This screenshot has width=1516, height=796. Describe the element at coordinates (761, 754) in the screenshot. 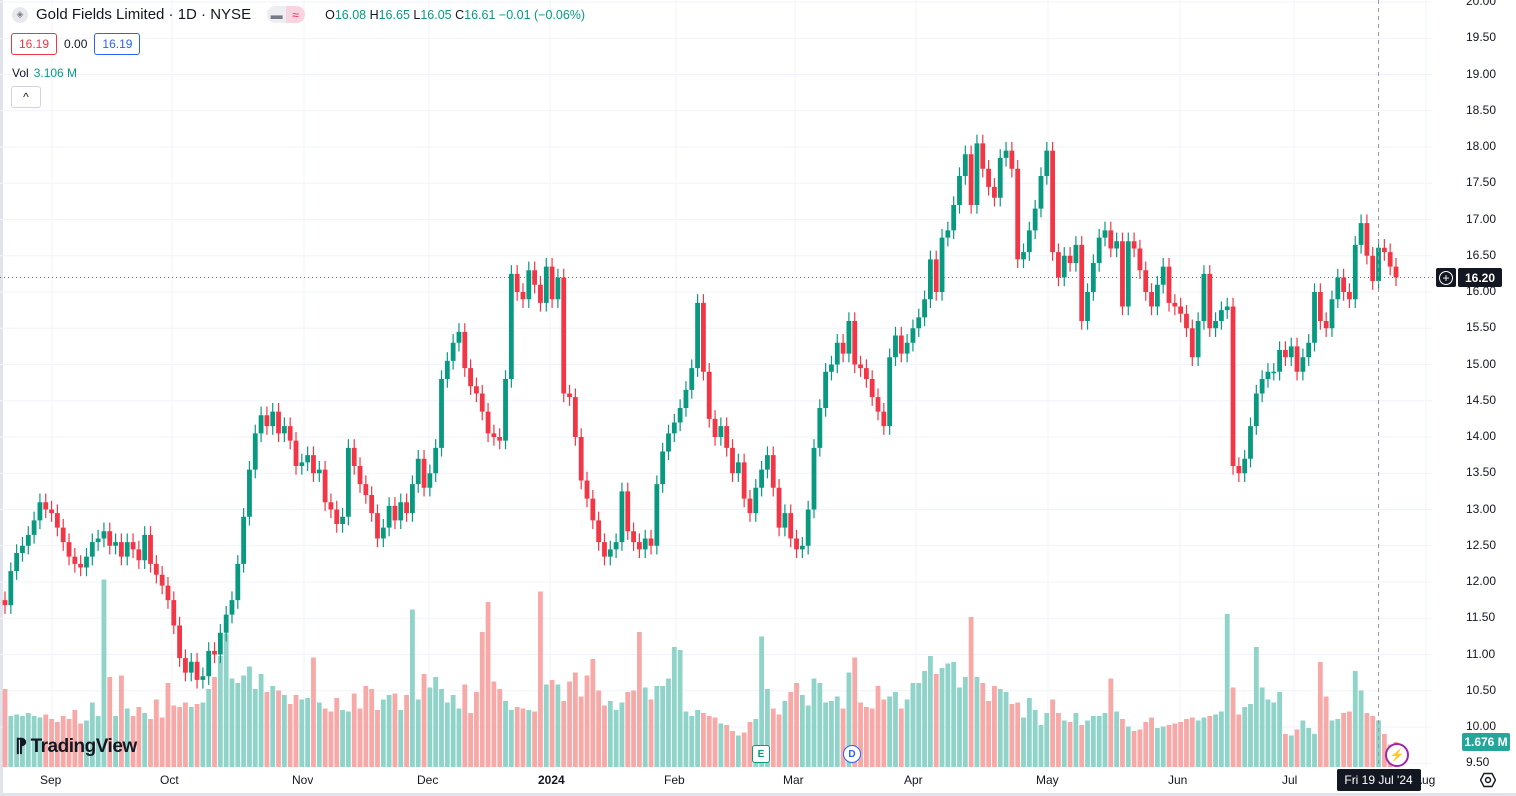

I see `earnings-event-marker: E` at that location.